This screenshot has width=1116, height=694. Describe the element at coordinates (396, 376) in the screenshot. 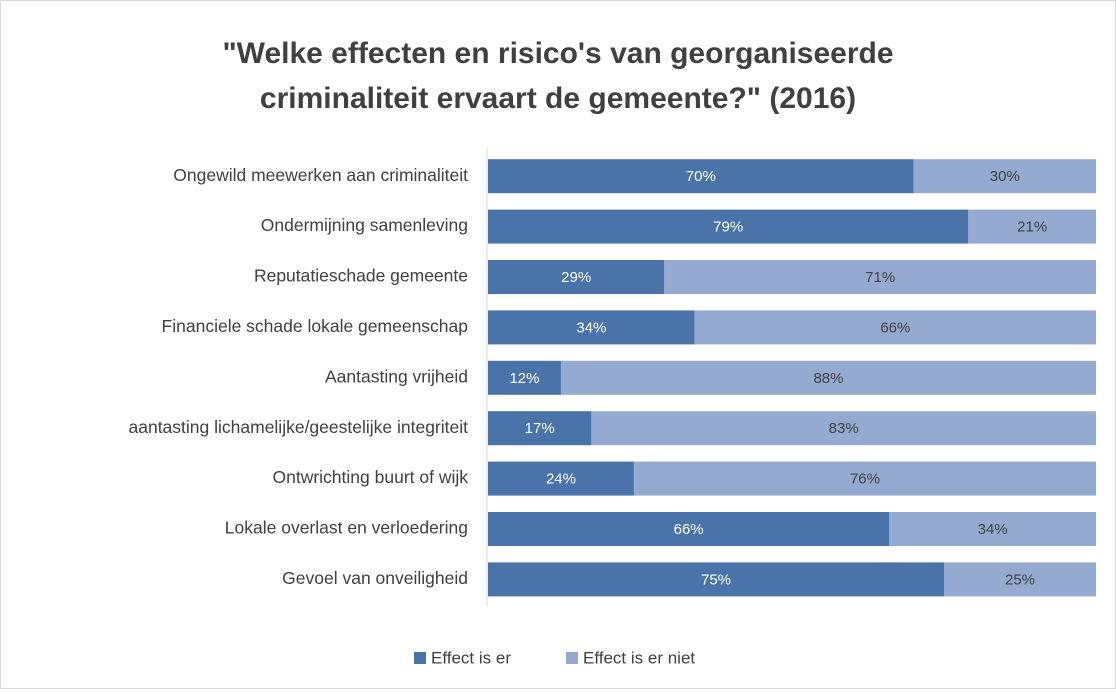

I see `y-tick-label: Aantasting vrijheid` at that location.